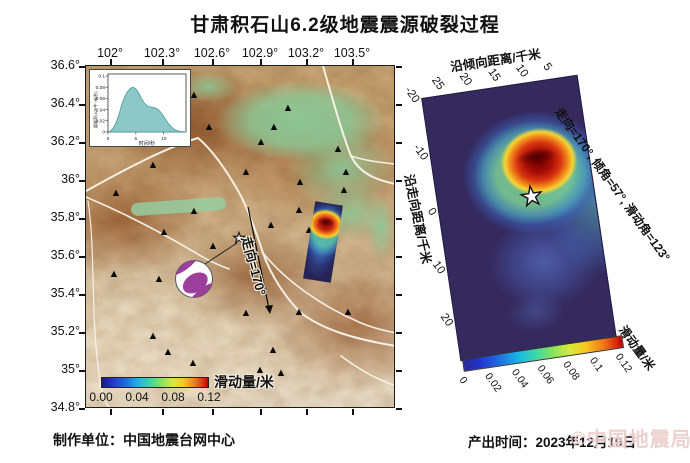 The image size is (690, 463). What do you see at coordinates (162, 53) in the screenshot?
I see `lon-tick-label: 102.3°` at bounding box center [162, 53].